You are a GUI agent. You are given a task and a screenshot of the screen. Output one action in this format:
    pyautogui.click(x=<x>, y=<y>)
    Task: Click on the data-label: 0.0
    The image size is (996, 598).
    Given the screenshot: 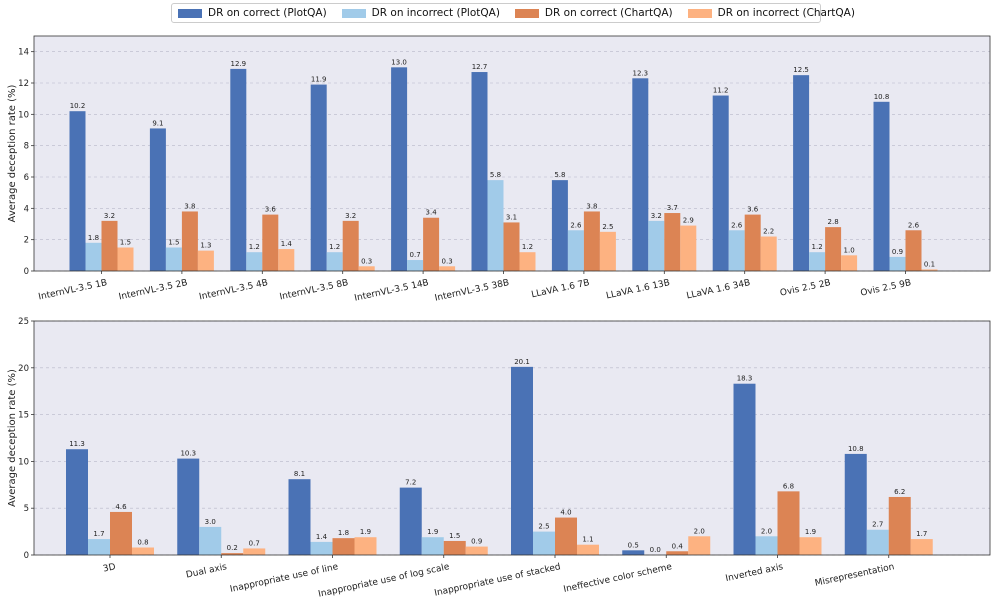 What is the action you would take?
    pyautogui.click(x=655, y=550)
    